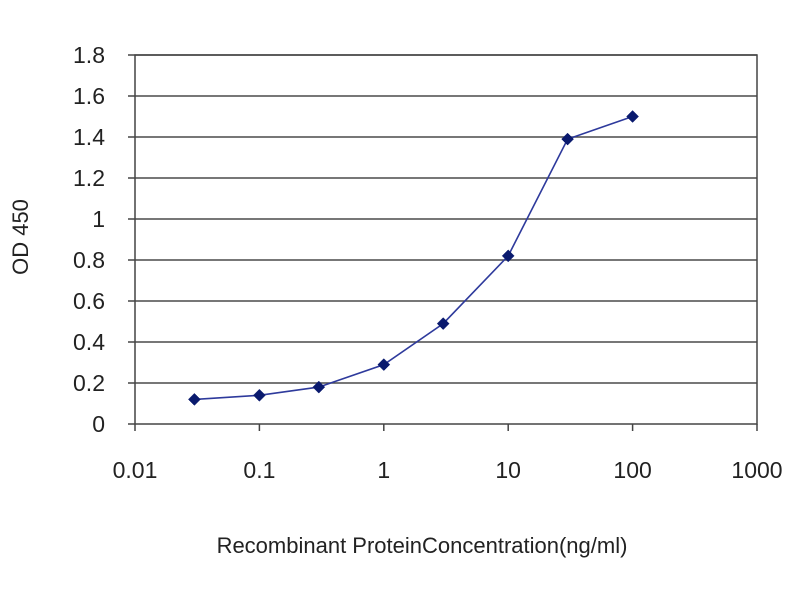 The height and width of the screenshot is (600, 800). What do you see at coordinates (508, 470) in the screenshot?
I see `x-tick-label: 10` at bounding box center [508, 470].